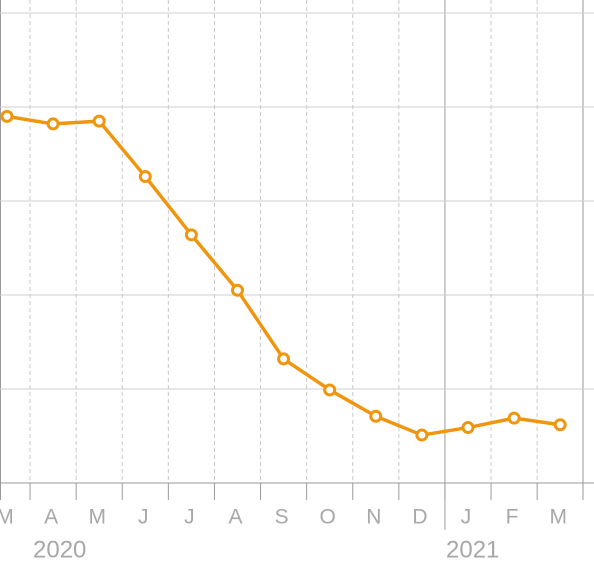 This screenshot has width=594, height=576. Describe the element at coordinates (472, 549) in the screenshot. I see `year-label: 2021` at that location.